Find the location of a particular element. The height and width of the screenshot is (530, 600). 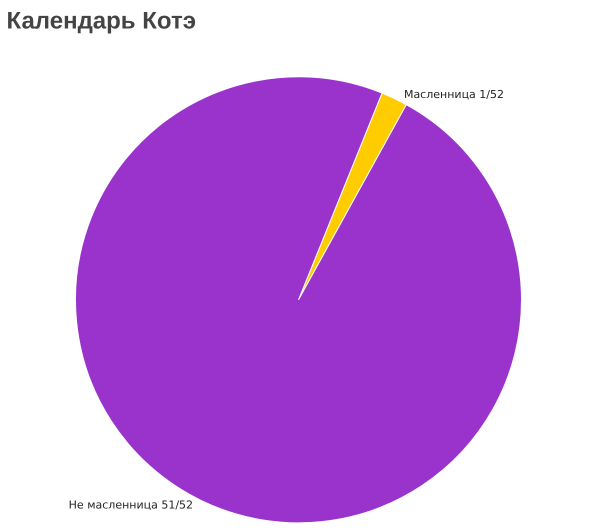

slice-label: Не масленница 51/52 is located at coordinates (131, 505).